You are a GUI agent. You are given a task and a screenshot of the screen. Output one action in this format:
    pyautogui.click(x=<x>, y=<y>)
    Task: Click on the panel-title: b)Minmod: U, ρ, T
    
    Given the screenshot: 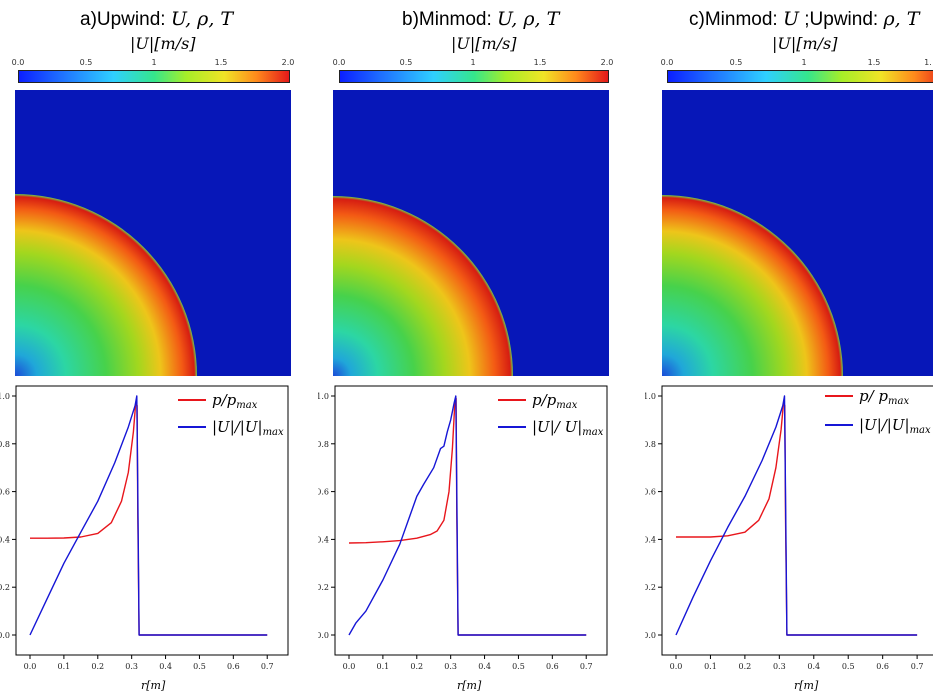 What is the action you would take?
    pyautogui.click(x=480, y=19)
    